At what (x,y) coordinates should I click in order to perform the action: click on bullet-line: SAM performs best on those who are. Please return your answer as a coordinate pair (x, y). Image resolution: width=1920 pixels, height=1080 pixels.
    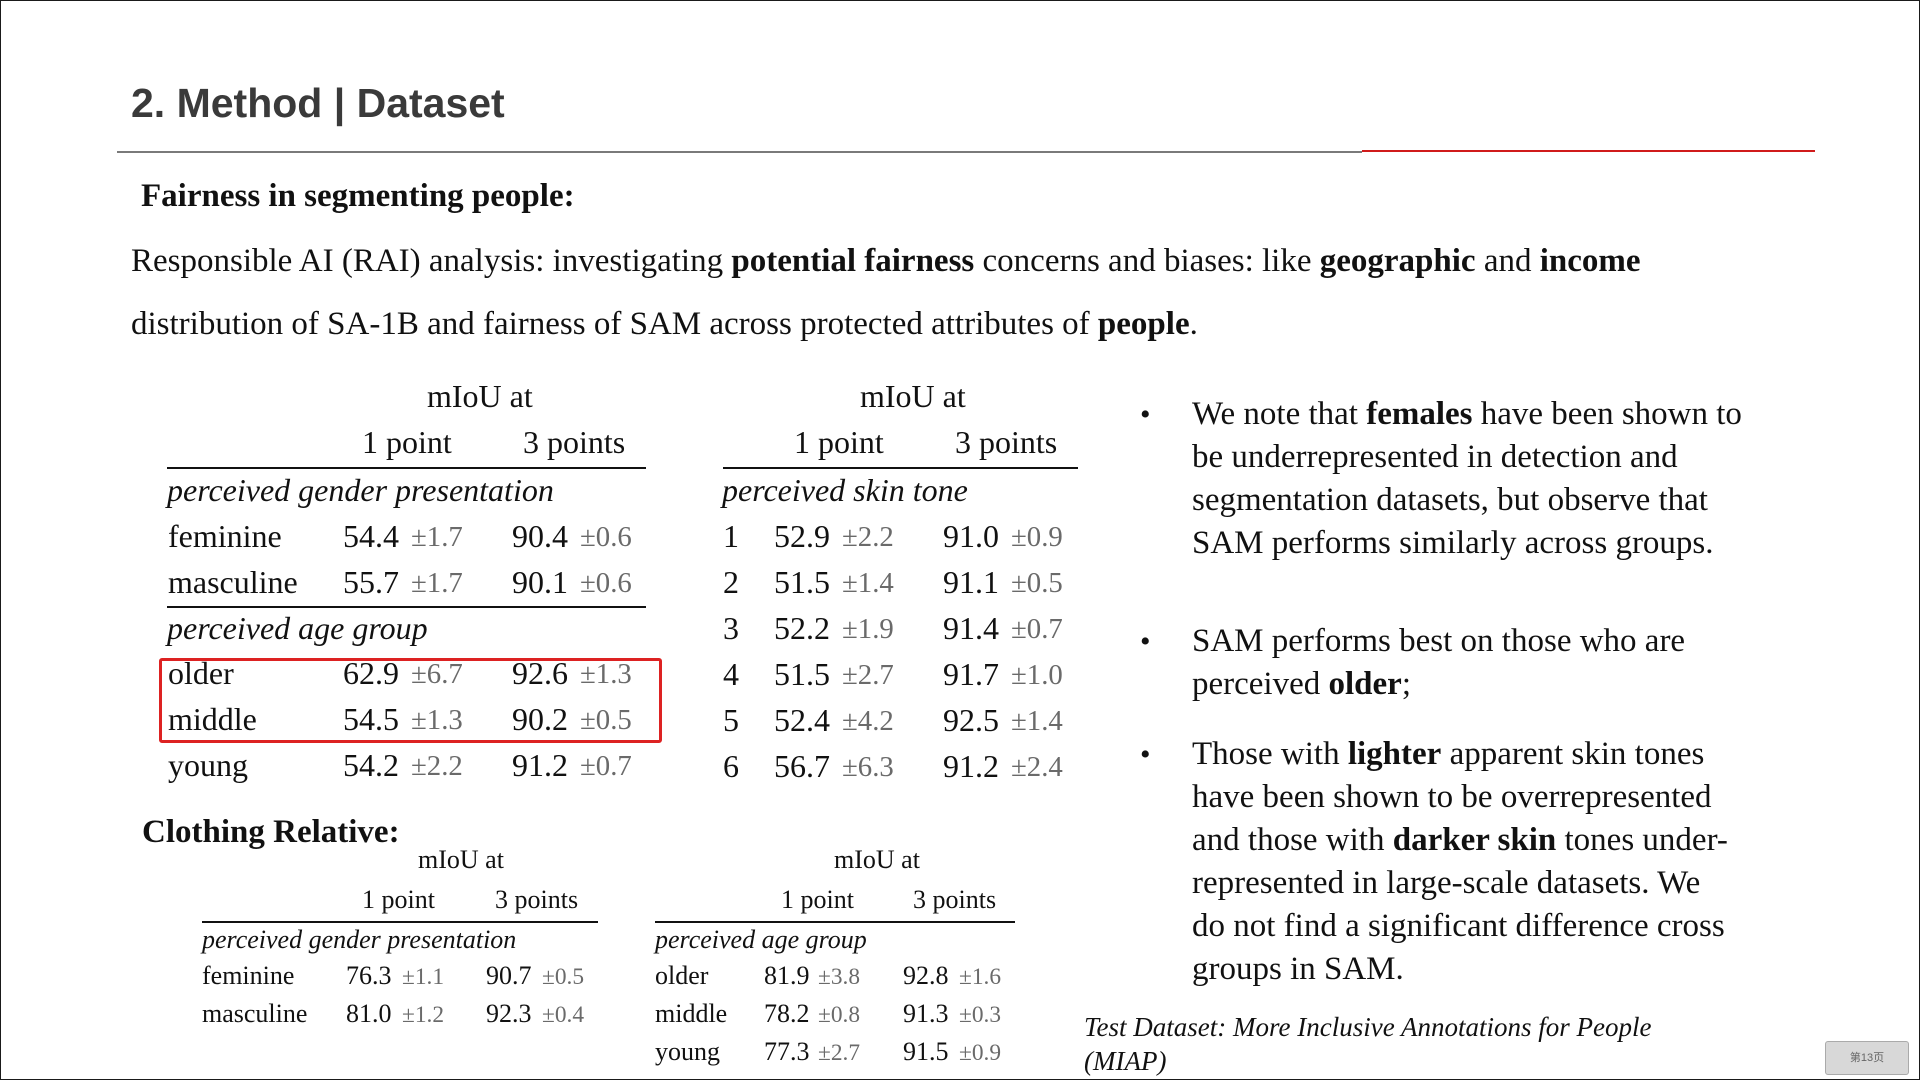
    Looking at the image, I should click on (1502, 641).